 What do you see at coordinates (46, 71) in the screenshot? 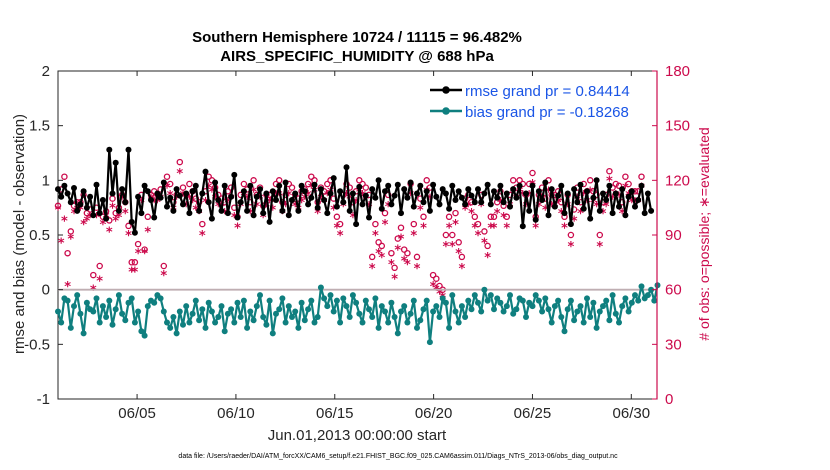
I see `y-tick-label: 2` at bounding box center [46, 71].